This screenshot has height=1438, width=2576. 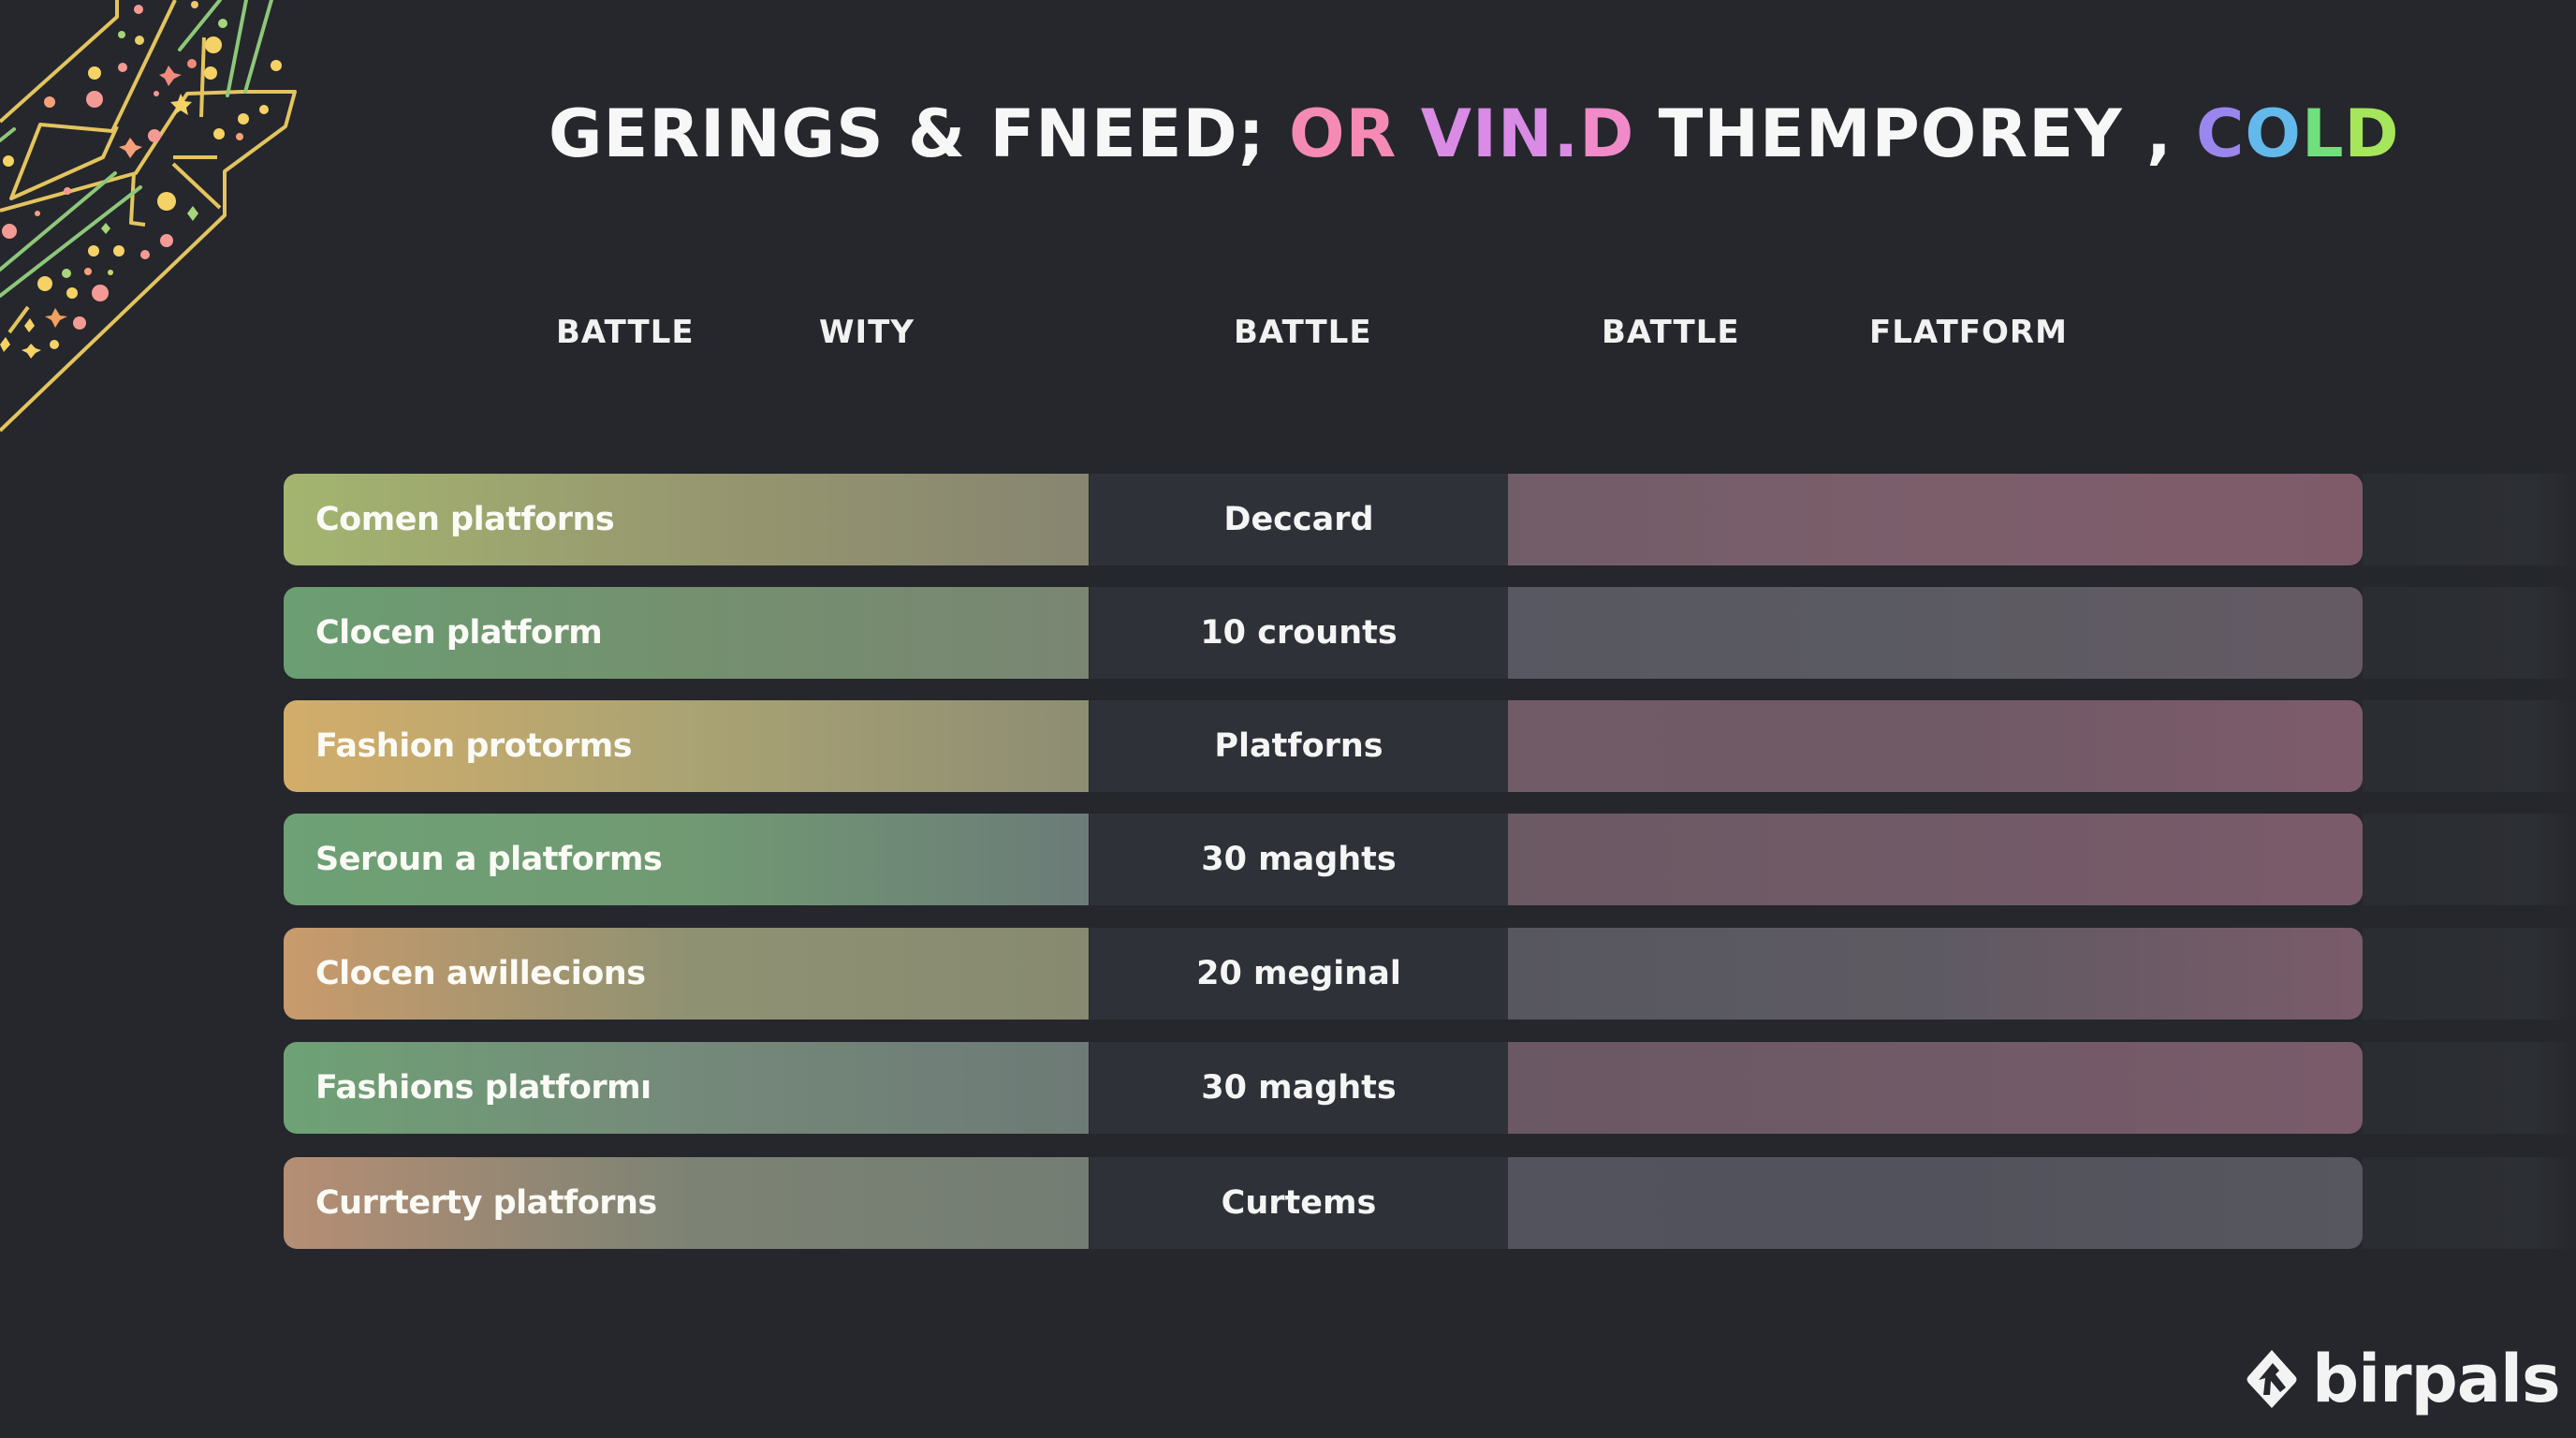 I want to click on value-cell: 10 crounts, so click(x=1299, y=633).